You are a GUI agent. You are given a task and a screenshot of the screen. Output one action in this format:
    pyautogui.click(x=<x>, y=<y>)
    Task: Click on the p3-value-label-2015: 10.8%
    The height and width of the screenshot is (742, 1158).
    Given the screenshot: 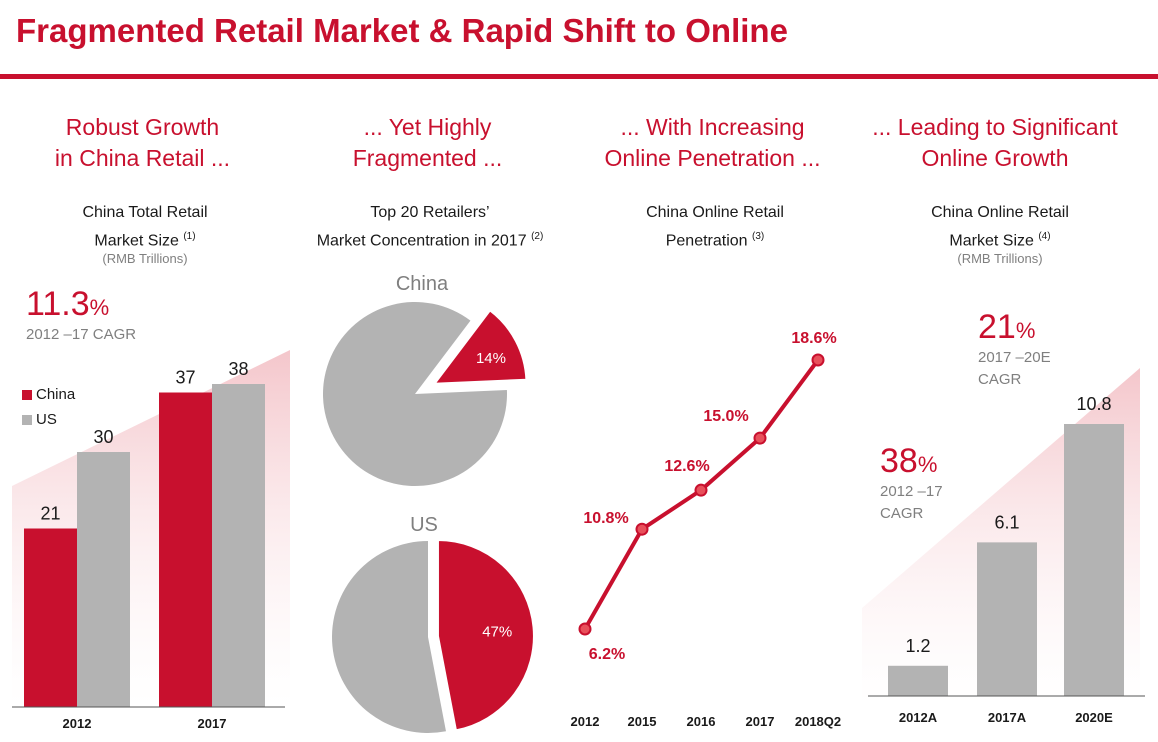 What is the action you would take?
    pyautogui.click(x=605, y=518)
    